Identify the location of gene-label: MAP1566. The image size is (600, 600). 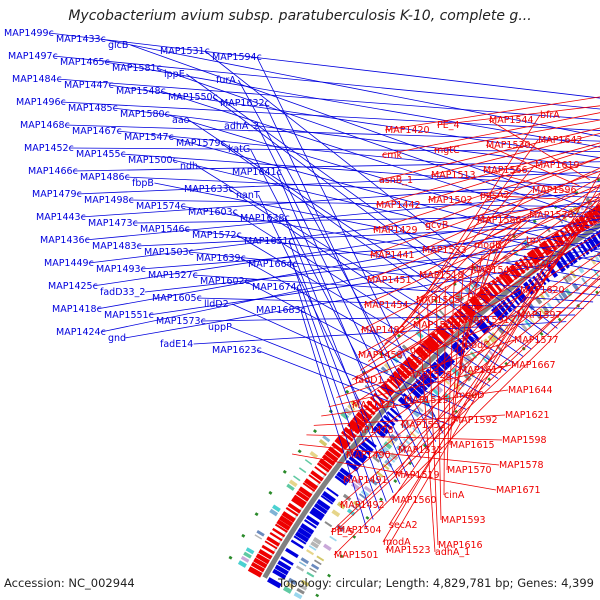
(505, 170).